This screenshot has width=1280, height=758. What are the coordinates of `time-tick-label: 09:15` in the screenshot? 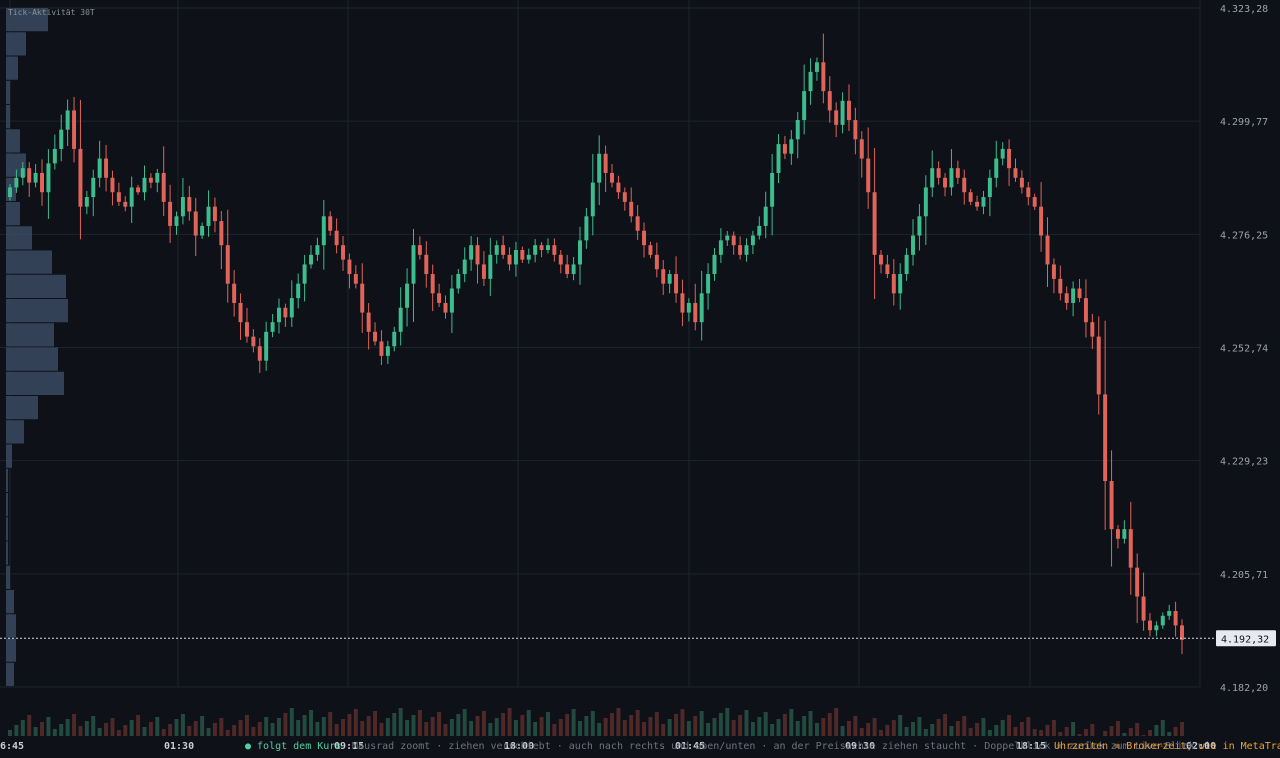 It's located at (349, 746).